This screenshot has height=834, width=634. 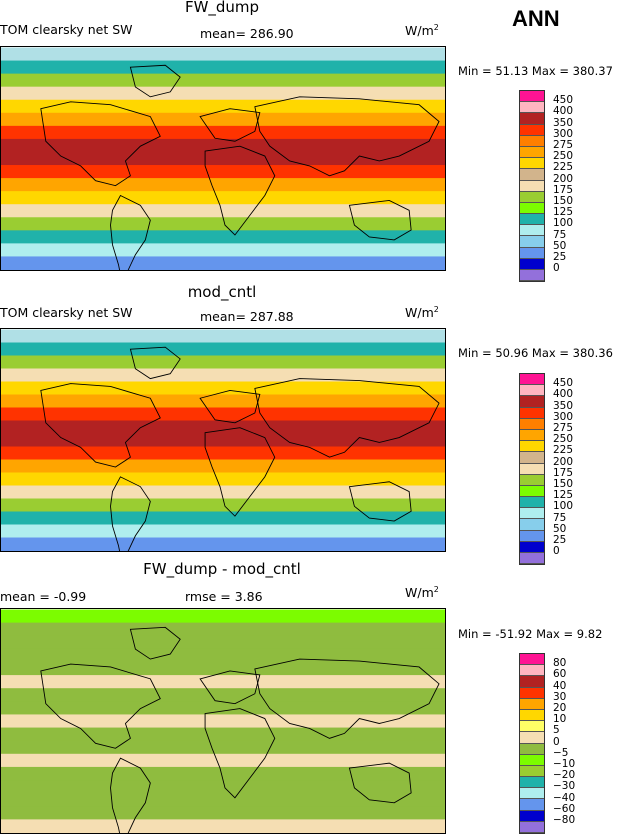 What do you see at coordinates (436, 309) in the screenshot?
I see `panel-2-units-exp: 2` at bounding box center [436, 309].